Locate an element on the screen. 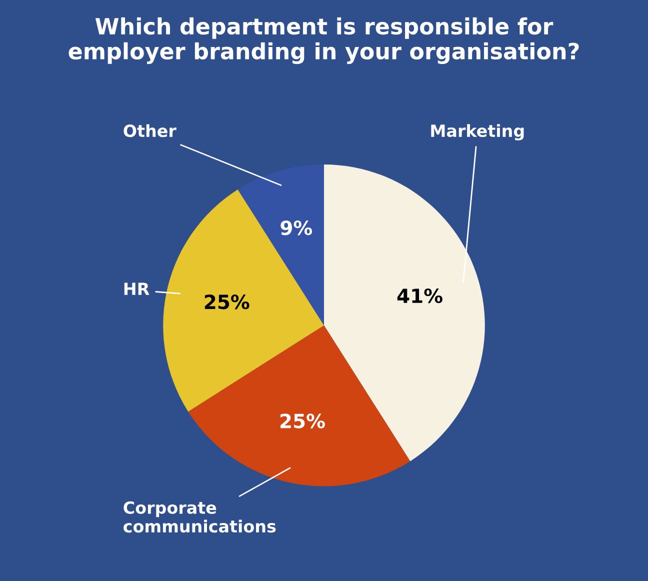 Image resolution: width=648 pixels, height=581 pixels. chart-title: Which department is responsible for employer branding in your organisation? is located at coordinates (323, 40).